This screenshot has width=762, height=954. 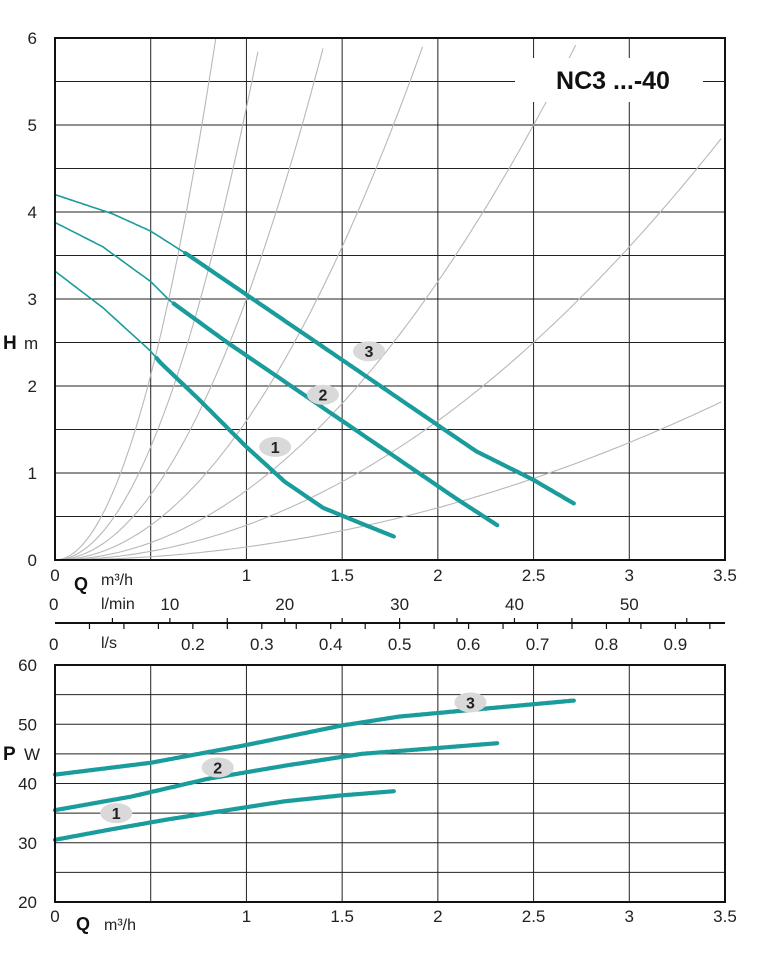 I want to click on power-curve-badge-label: 2, so click(x=217, y=769).